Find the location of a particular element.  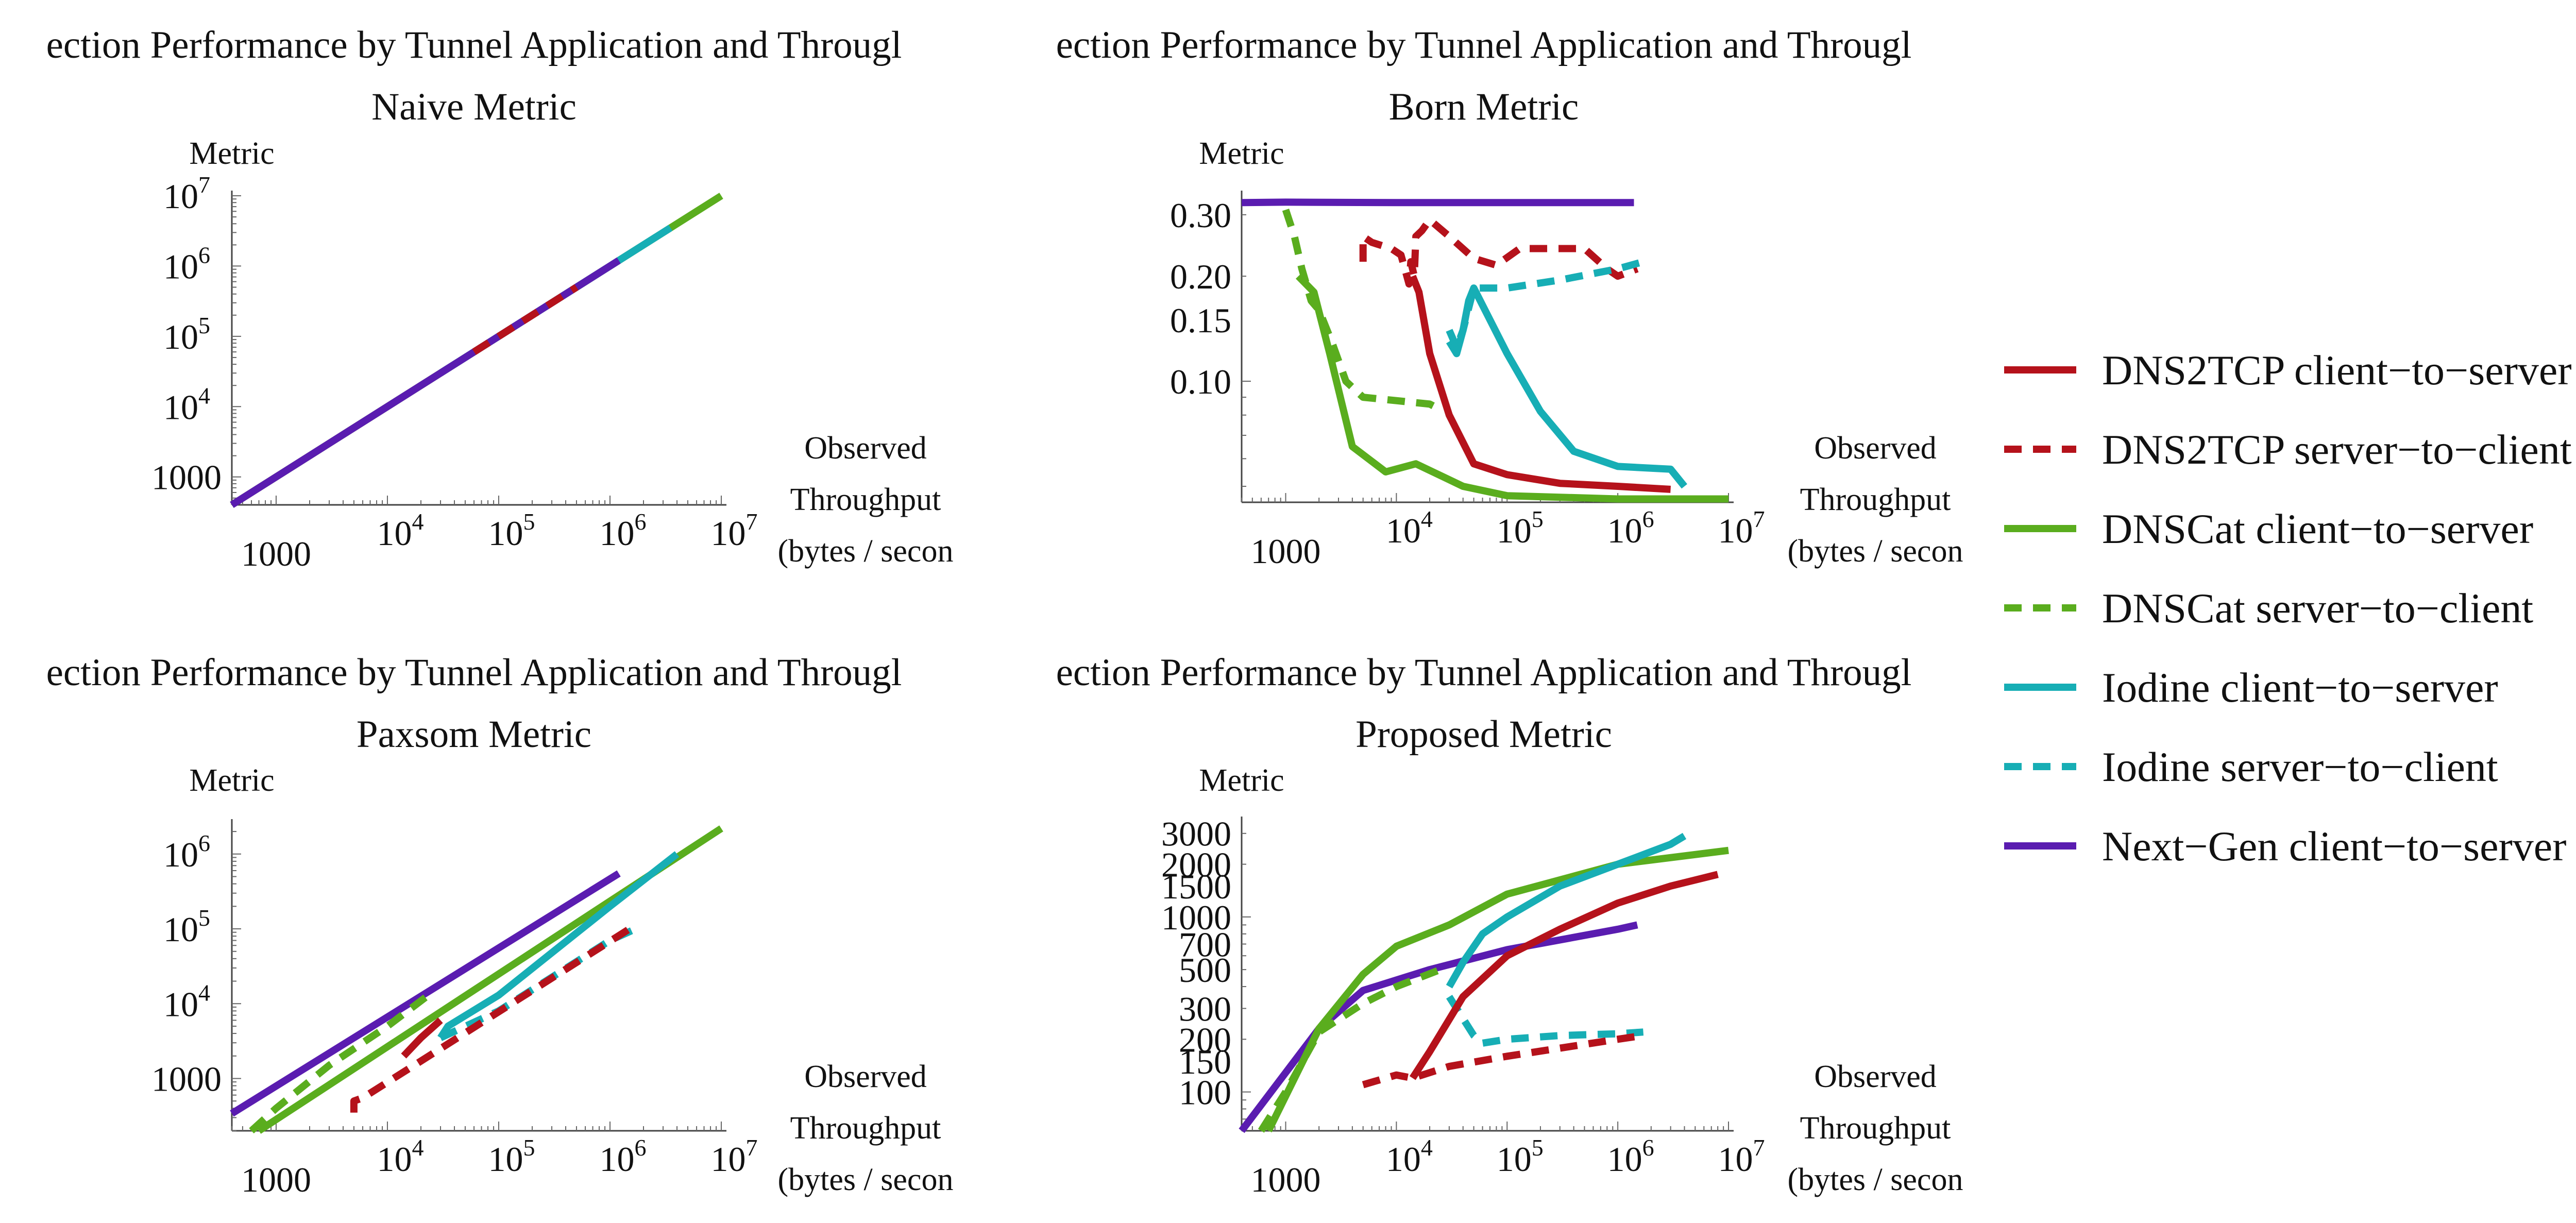

legend-item: Iodine client−to−server is located at coordinates (2251, 687).